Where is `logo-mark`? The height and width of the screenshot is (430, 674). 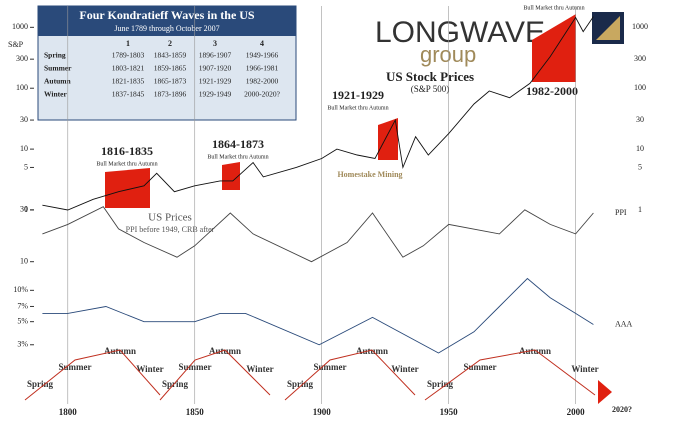 logo-mark is located at coordinates (608, 28).